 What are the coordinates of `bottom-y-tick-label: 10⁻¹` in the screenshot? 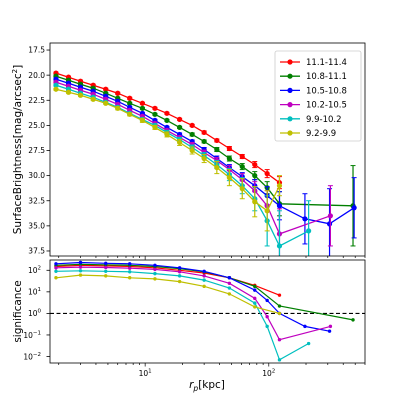 It's located at (32, 335).